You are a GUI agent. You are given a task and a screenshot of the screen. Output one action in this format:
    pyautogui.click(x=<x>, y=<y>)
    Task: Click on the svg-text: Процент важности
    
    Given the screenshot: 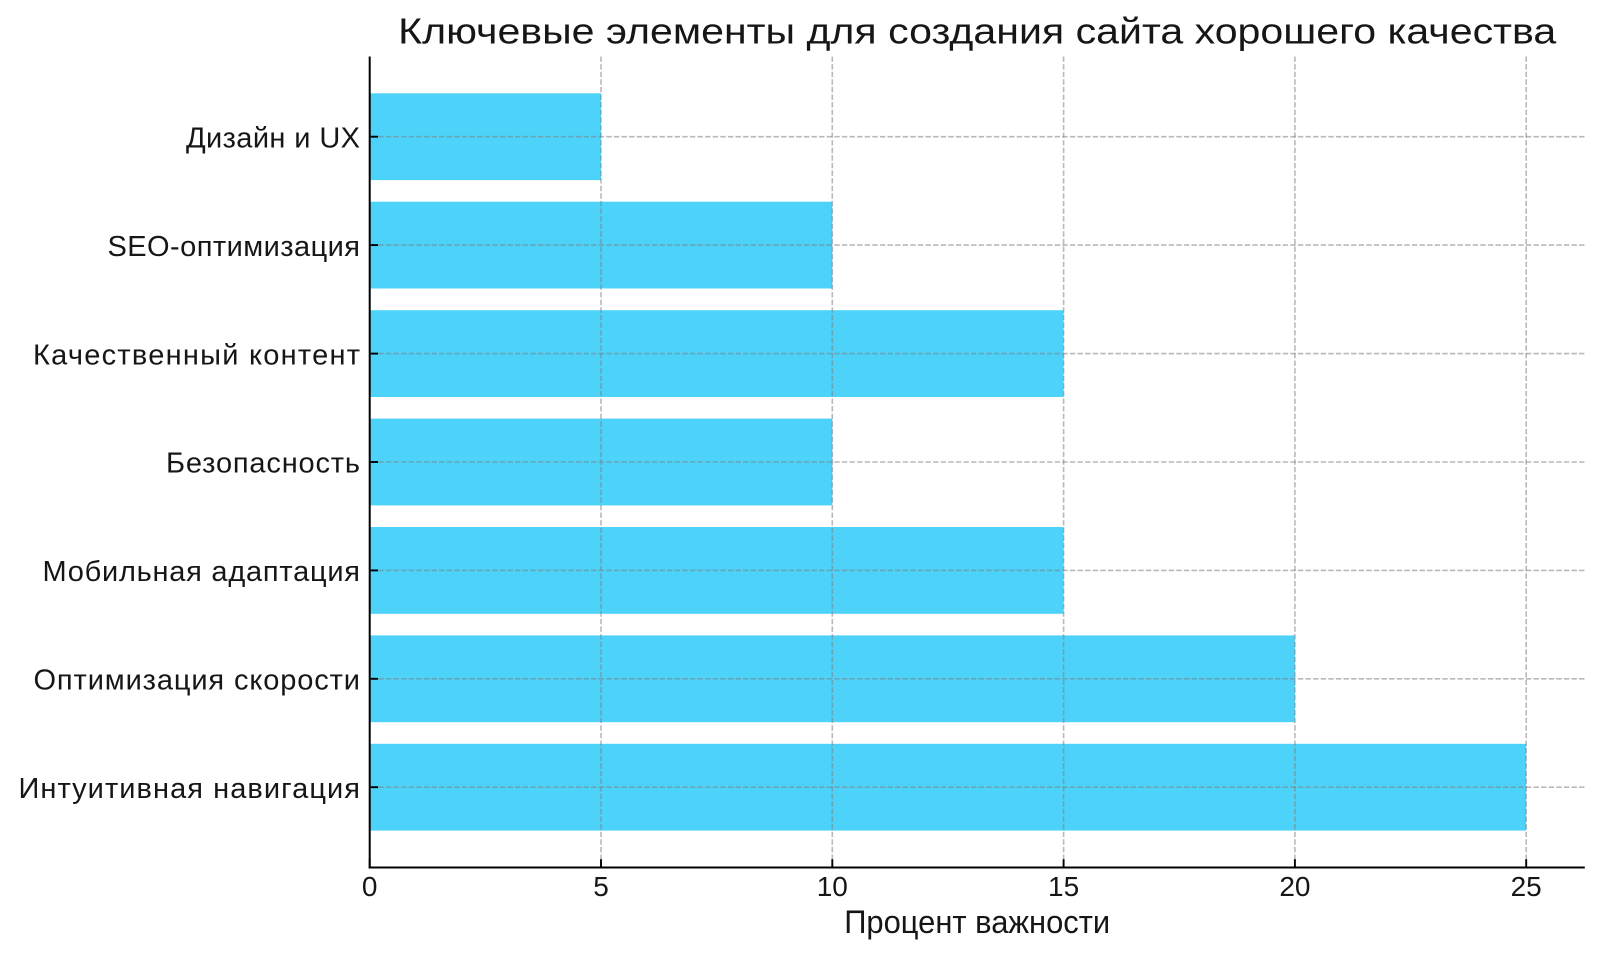 What is the action you would take?
    pyautogui.click(x=977, y=922)
    